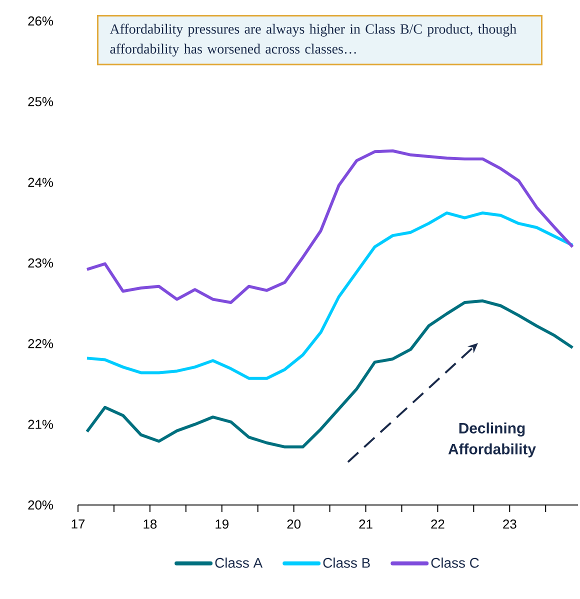 The image size is (580, 599). What do you see at coordinates (222, 524) in the screenshot?
I see `x-tick-label: 19` at bounding box center [222, 524].